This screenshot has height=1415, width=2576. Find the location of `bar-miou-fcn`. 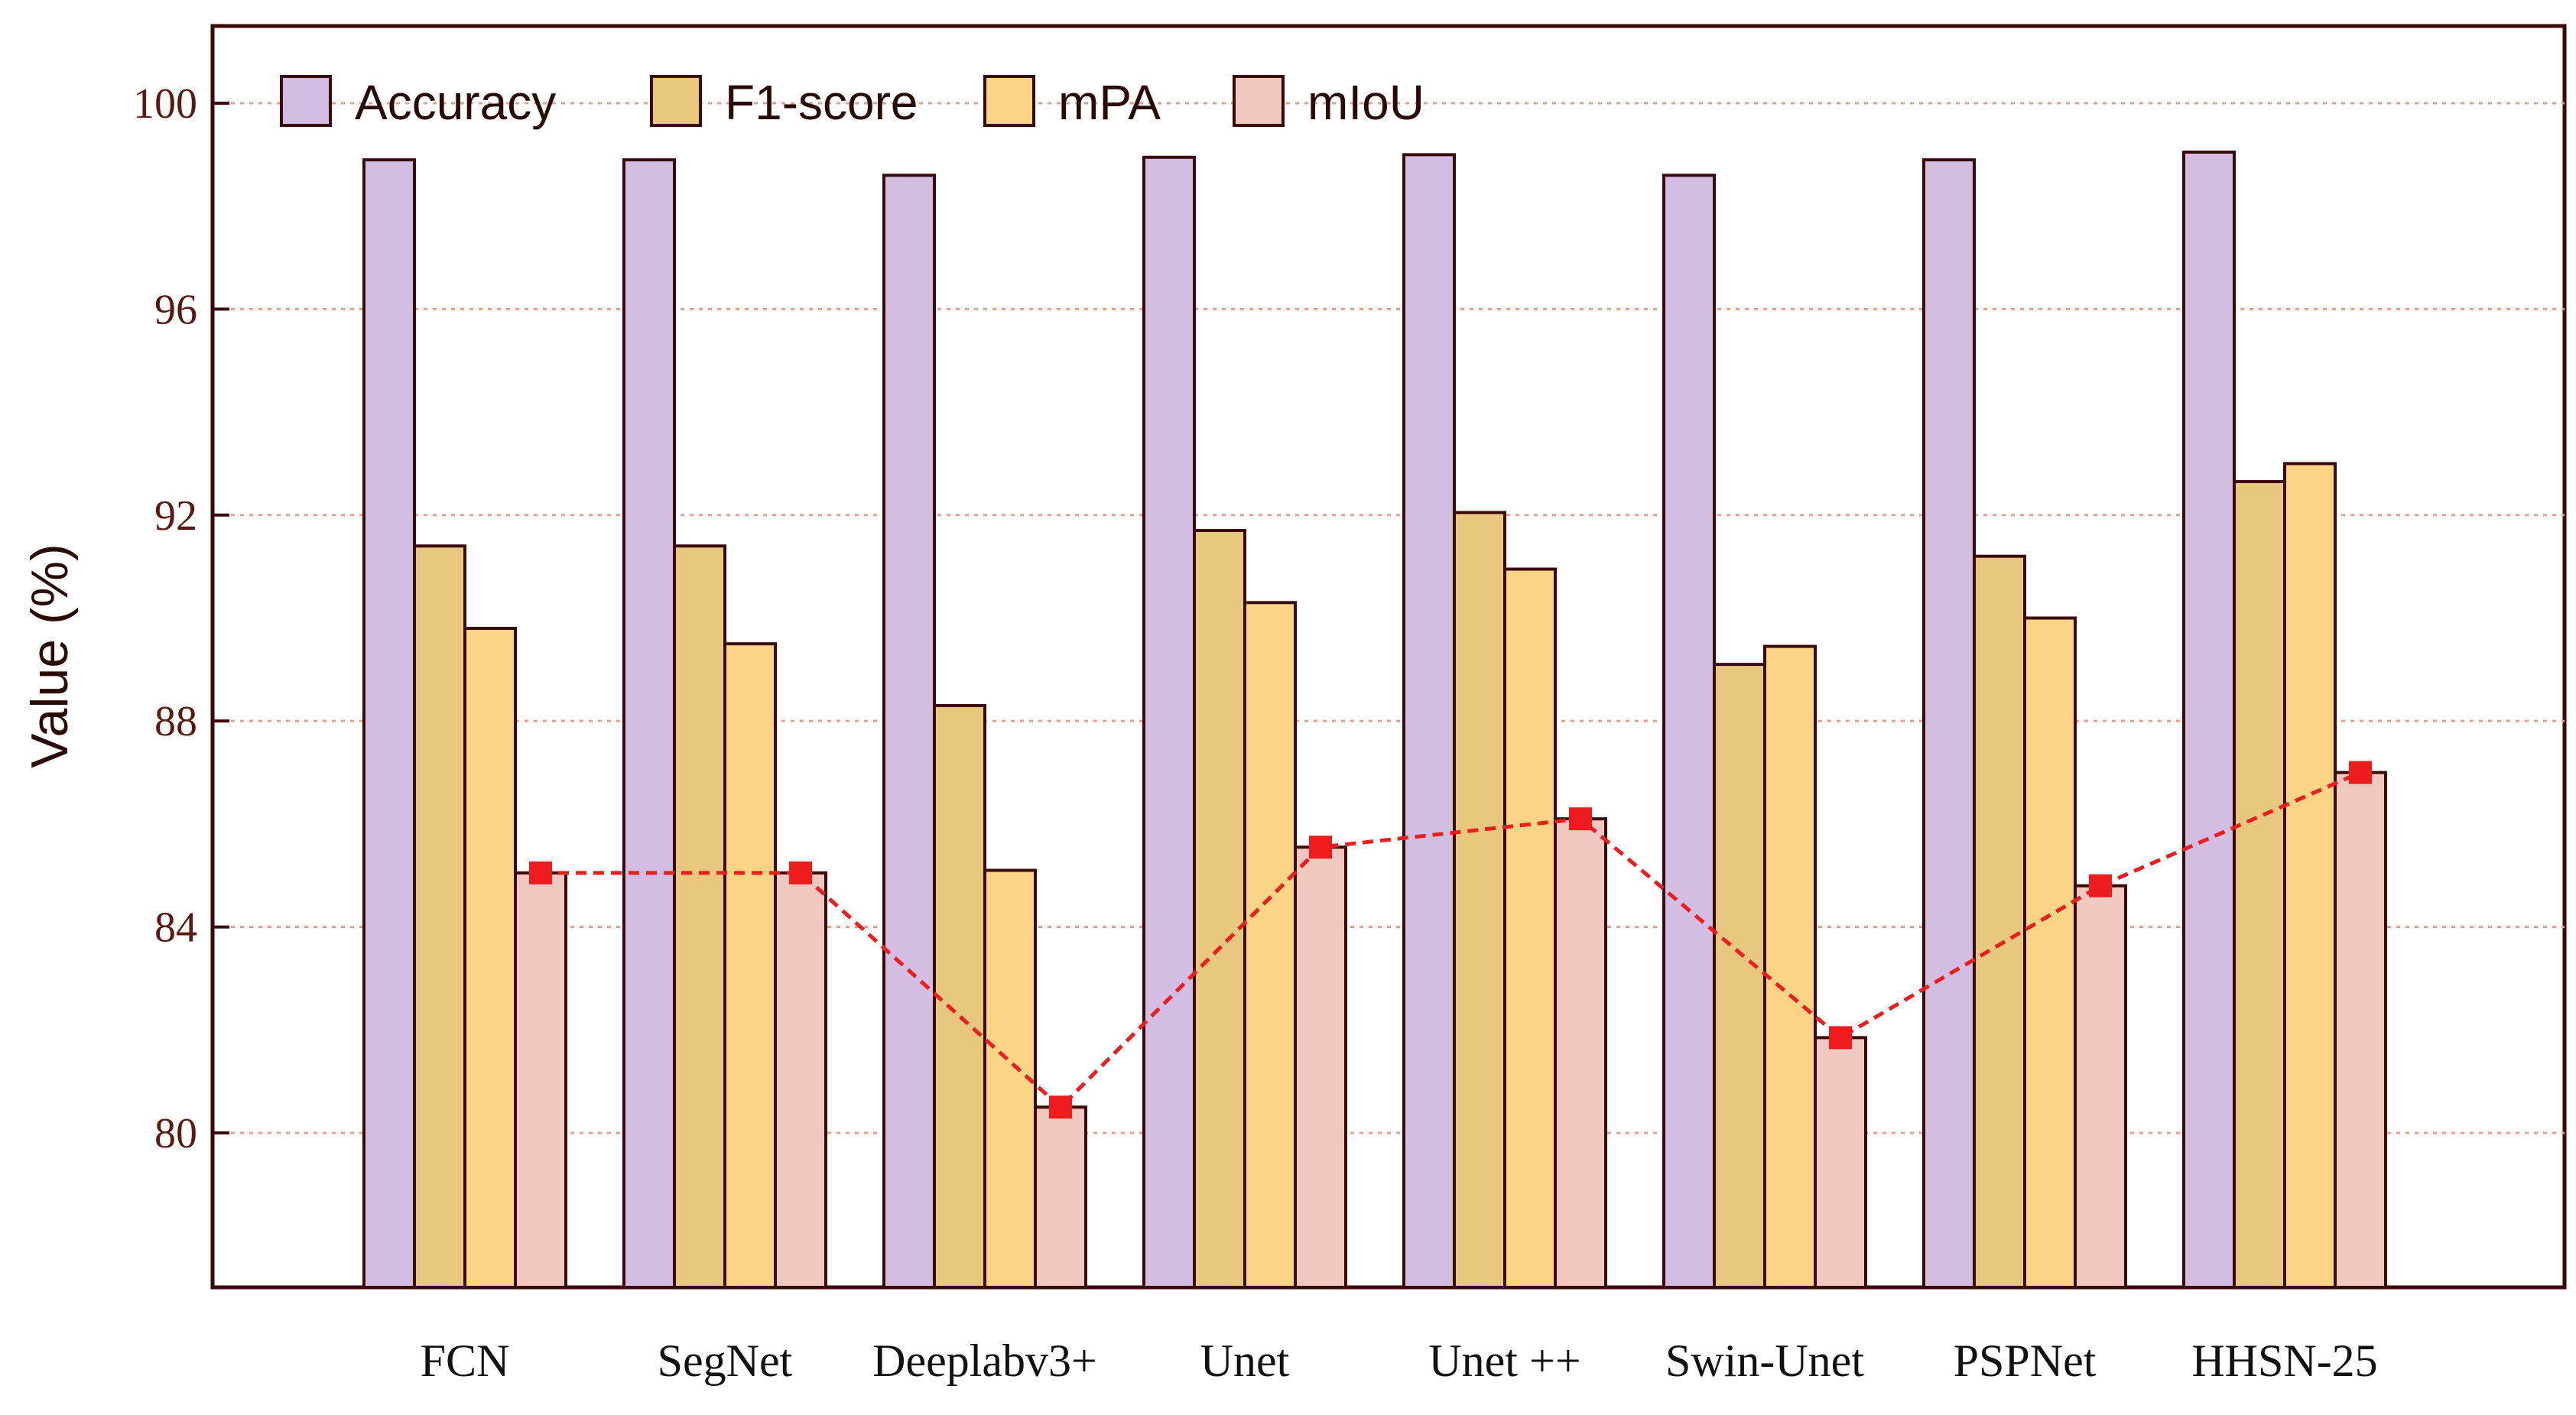

bar-miou-fcn is located at coordinates (541, 1080).